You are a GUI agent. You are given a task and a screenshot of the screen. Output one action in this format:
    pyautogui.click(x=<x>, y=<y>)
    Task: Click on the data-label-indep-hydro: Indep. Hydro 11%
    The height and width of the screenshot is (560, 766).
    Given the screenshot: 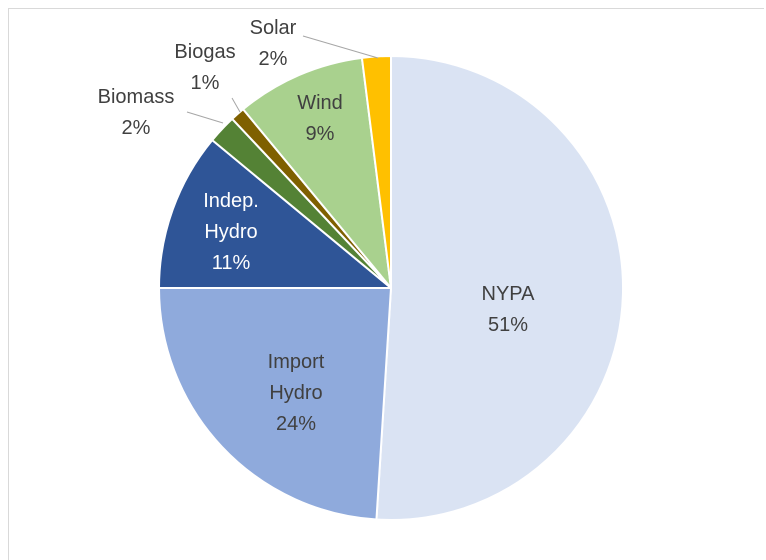 What is the action you would take?
    pyautogui.click(x=231, y=232)
    